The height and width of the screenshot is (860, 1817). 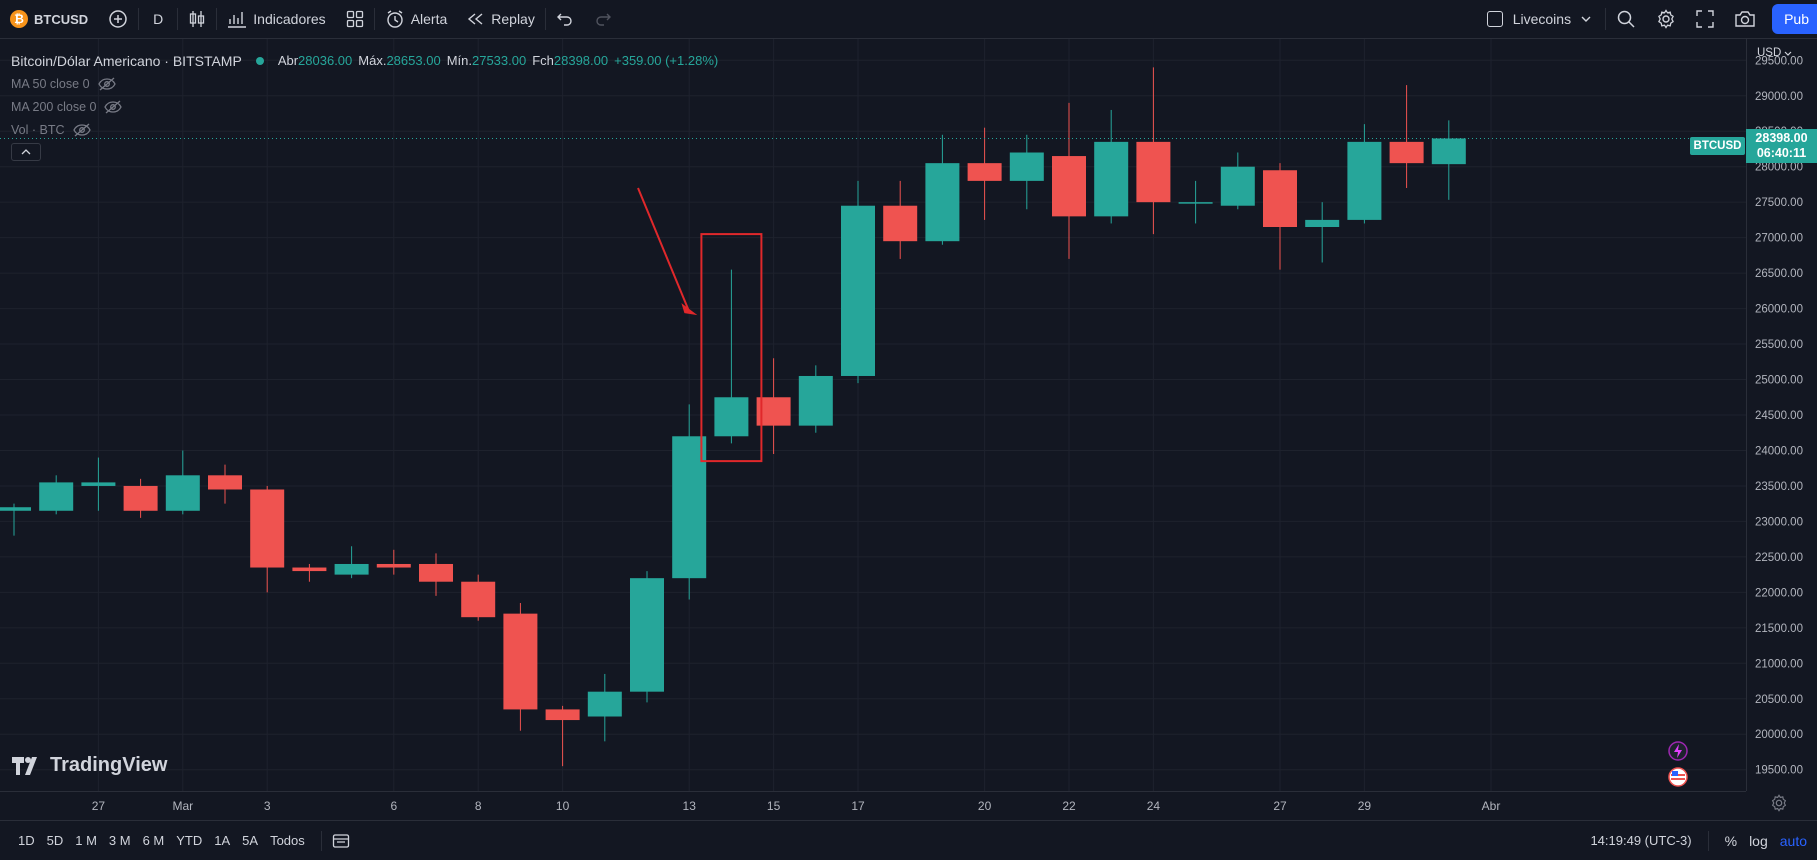 I want to click on time-tick-label: 24, so click(x=1154, y=806).